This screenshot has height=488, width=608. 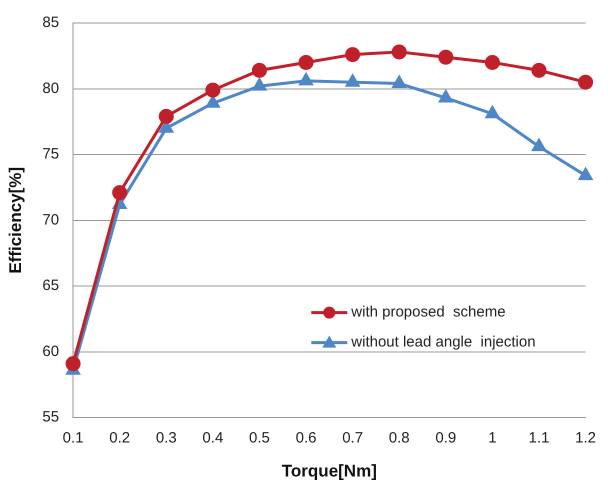 I want to click on legend-label: without lead angle injection, so click(x=443, y=342).